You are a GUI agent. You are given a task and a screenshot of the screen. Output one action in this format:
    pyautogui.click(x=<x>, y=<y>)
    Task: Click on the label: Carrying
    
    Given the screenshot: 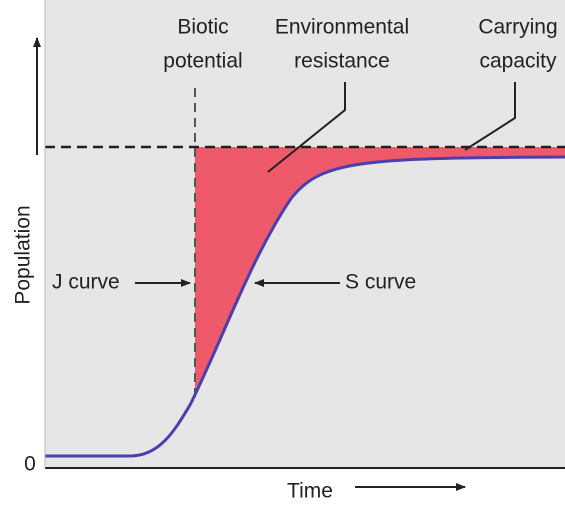 What is the action you would take?
    pyautogui.click(x=517, y=27)
    